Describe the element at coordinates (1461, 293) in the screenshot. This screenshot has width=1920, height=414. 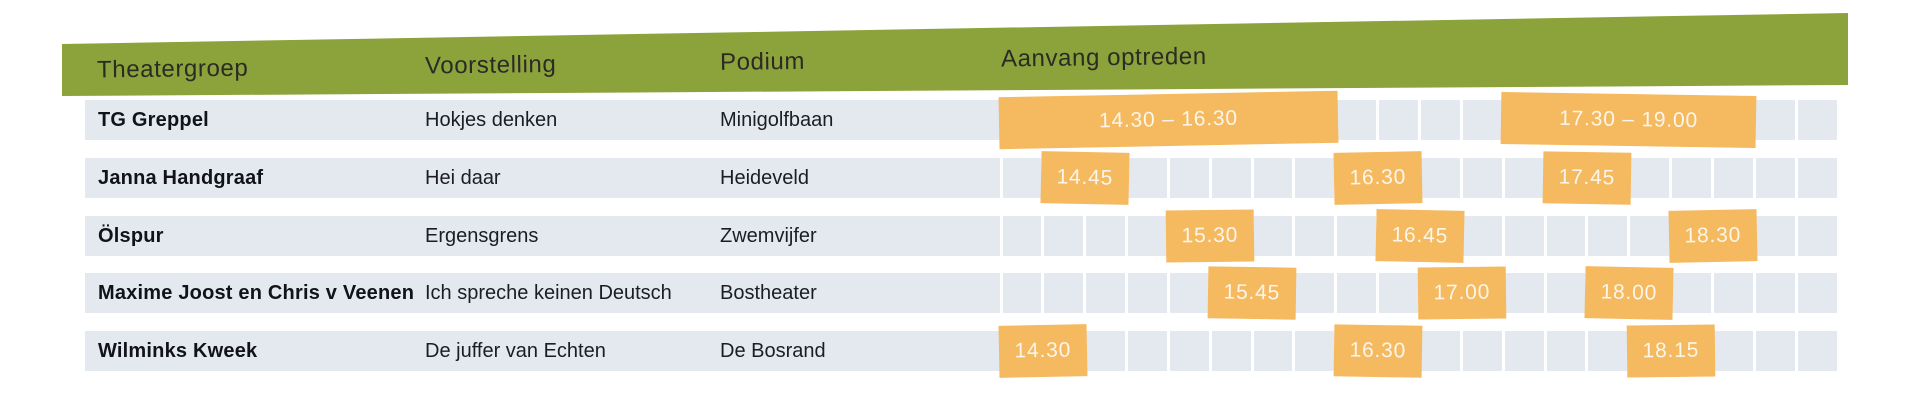
I see `performance-time-block: 17.00` at that location.